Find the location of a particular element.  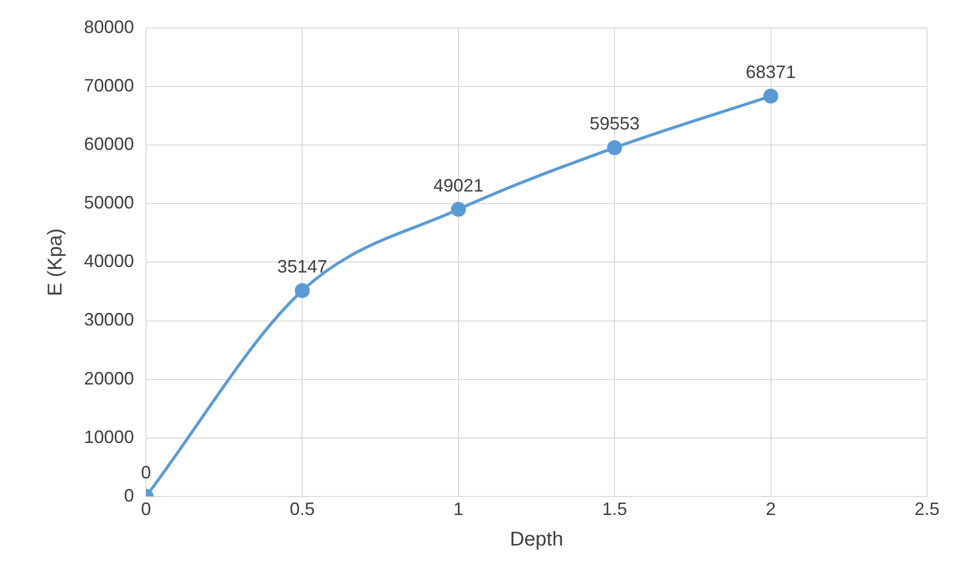

y-tick-label: 30000 is located at coordinates (109, 320).